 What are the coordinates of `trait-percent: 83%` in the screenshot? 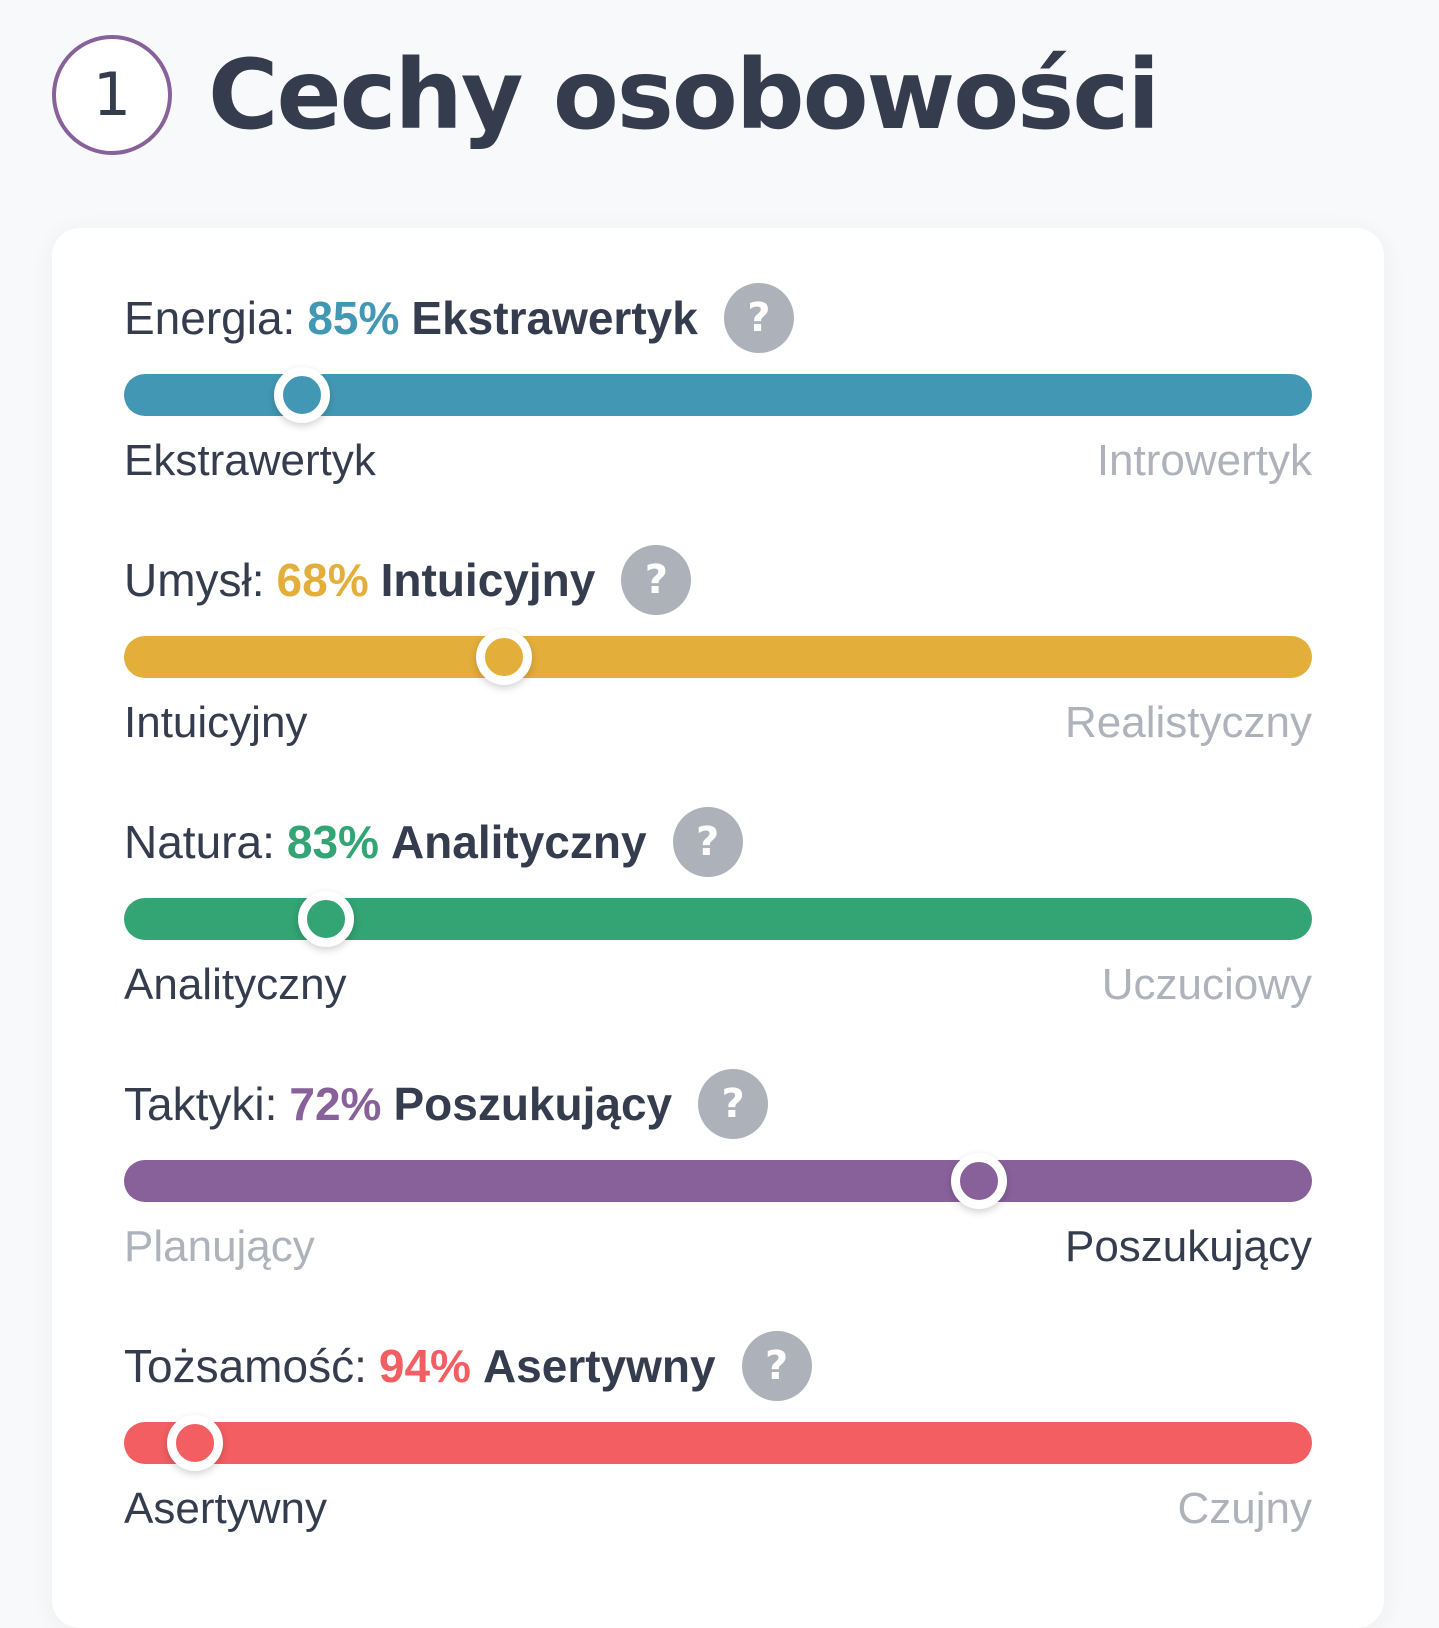 It's located at (332, 842).